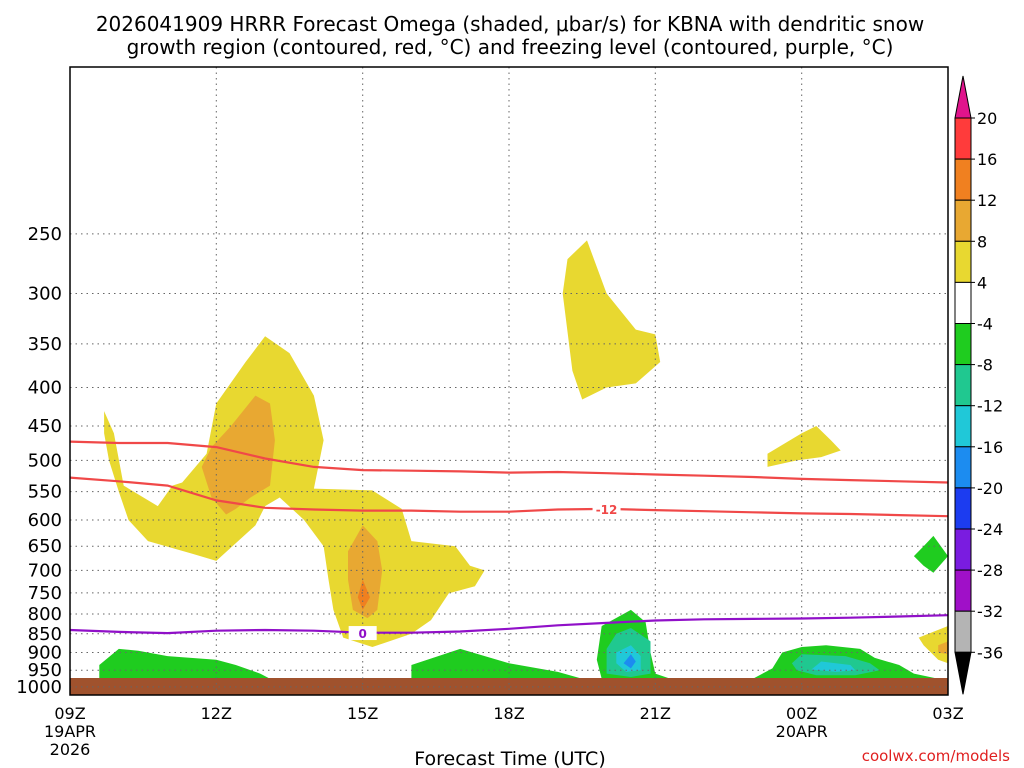 This screenshot has height=768, width=1024. Describe the element at coordinates (509, 758) in the screenshot. I see `x-axis-title: Forecast Time (UTC)` at that location.